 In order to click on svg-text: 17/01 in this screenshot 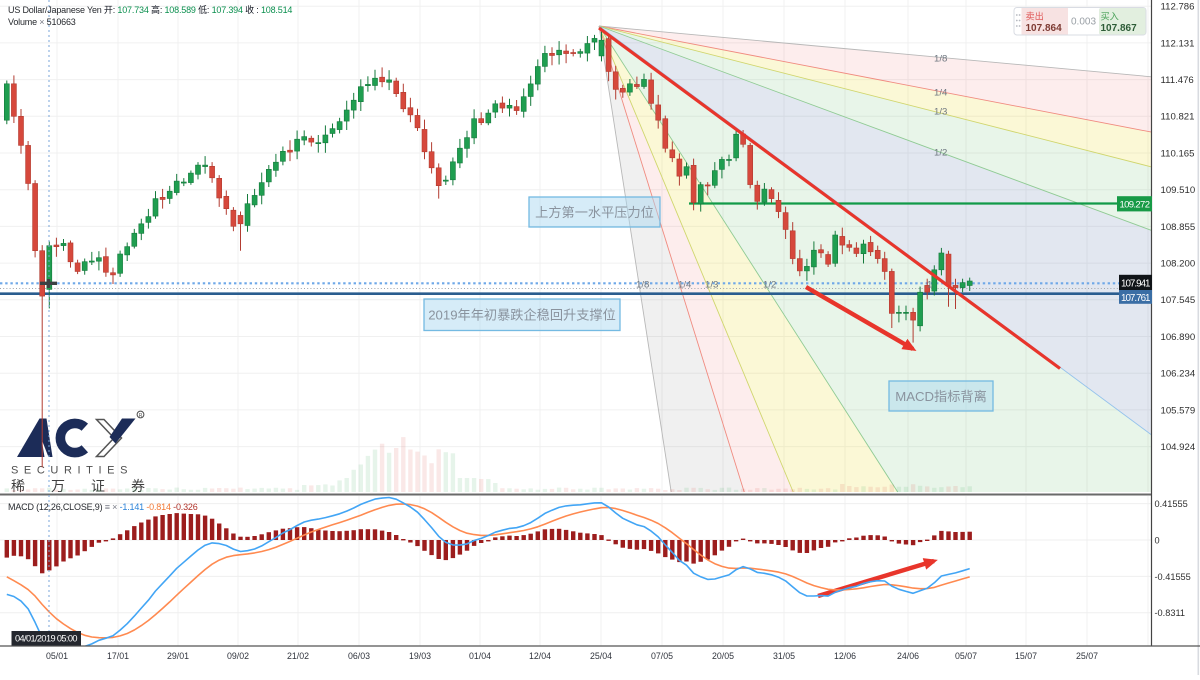, I will do `click(118, 656)`.